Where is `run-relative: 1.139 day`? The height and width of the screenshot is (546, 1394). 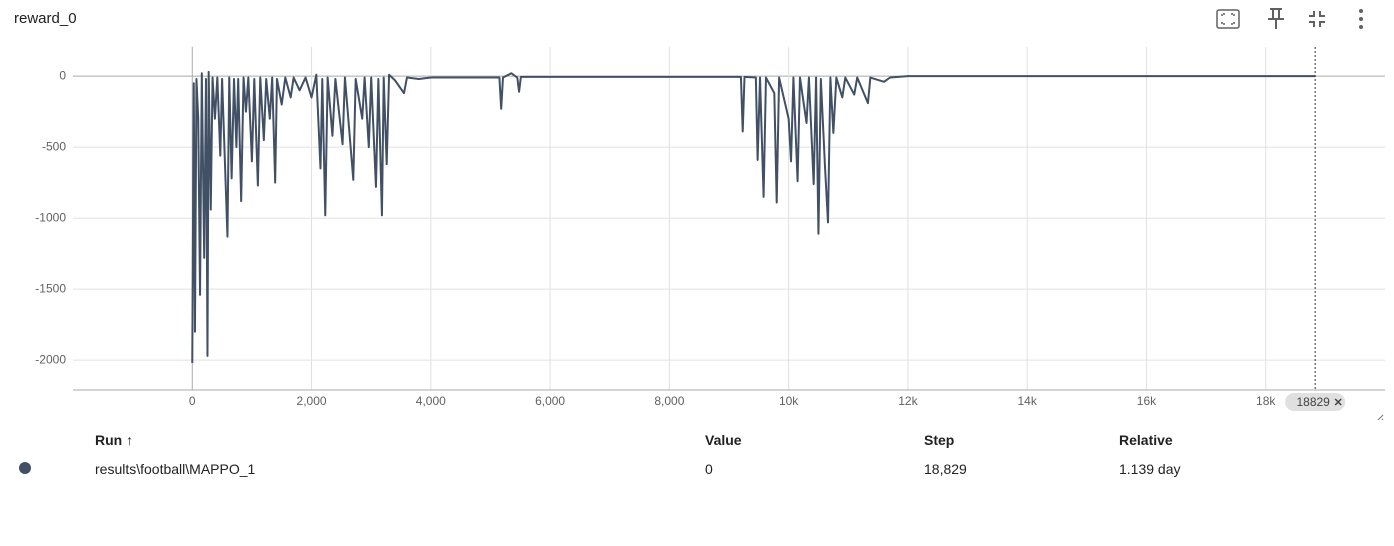 run-relative: 1.139 day is located at coordinates (1150, 469).